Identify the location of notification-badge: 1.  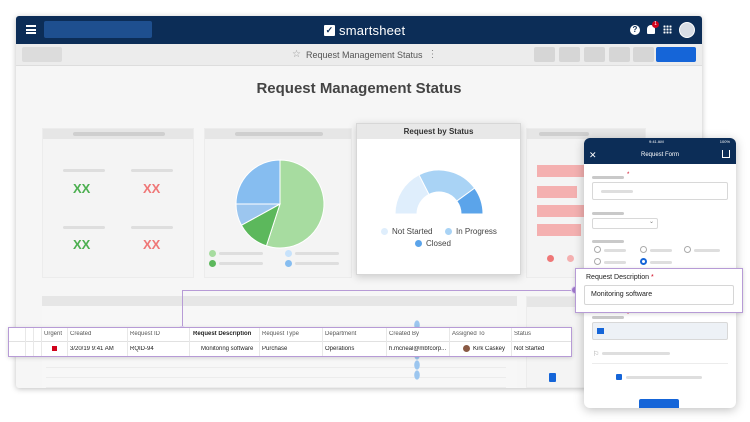
(655, 24).